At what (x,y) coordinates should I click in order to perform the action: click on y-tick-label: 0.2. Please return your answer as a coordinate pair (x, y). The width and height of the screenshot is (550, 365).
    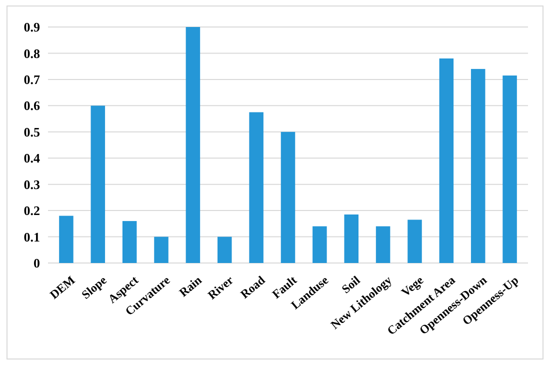
    Looking at the image, I should click on (32, 210).